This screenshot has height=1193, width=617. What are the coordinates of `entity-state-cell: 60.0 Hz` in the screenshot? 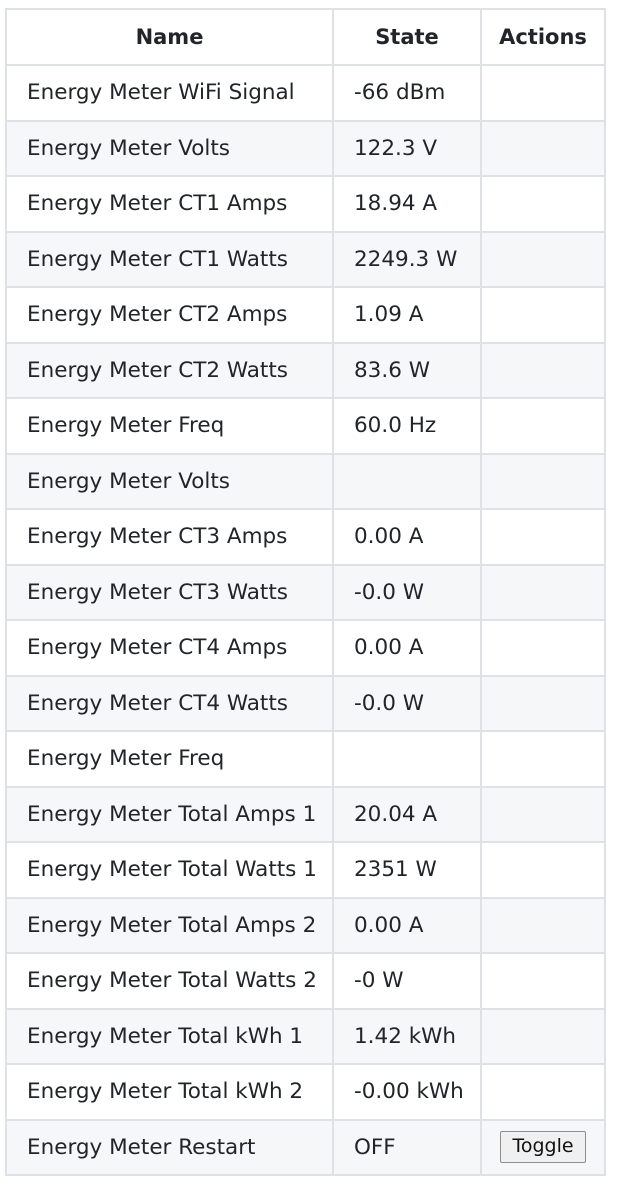 It's located at (407, 426).